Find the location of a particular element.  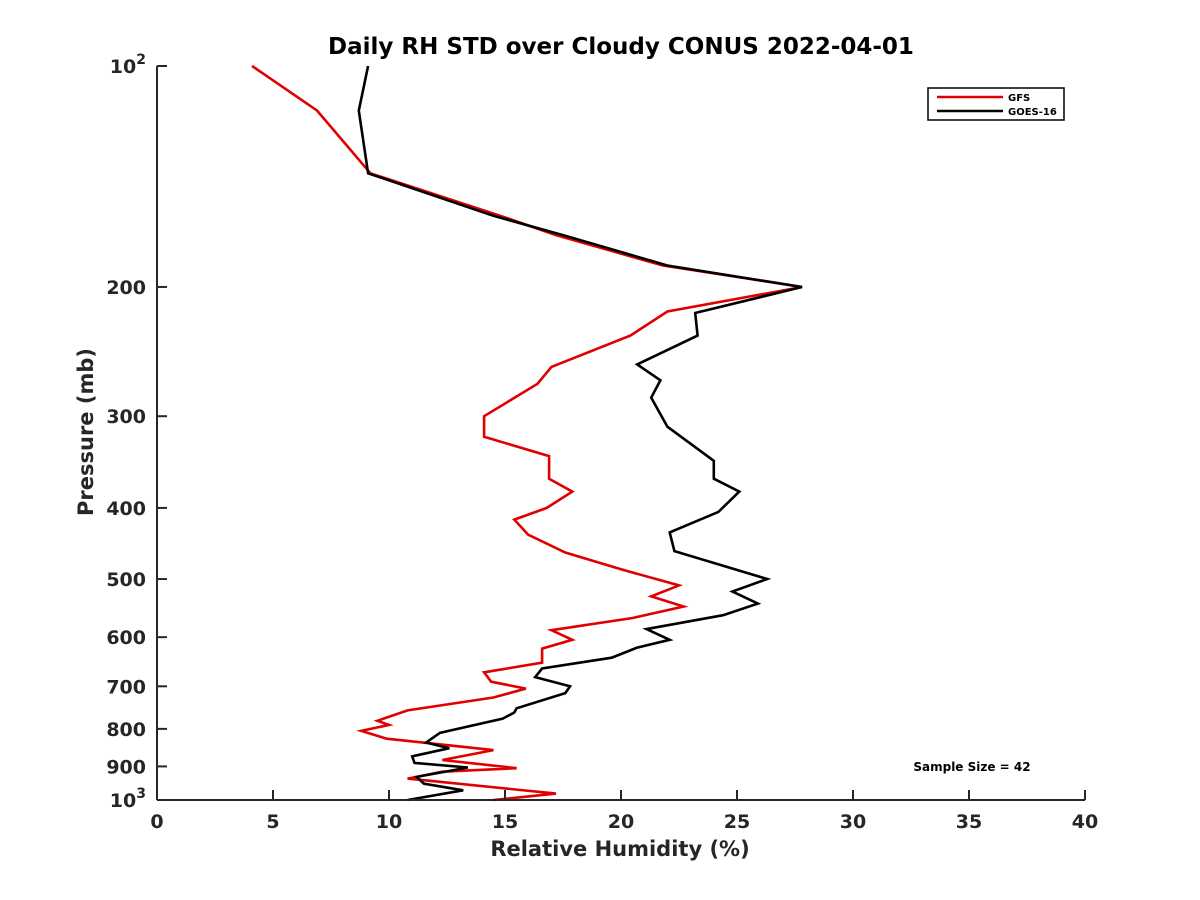

x-tick-label: 10 is located at coordinates (389, 822).